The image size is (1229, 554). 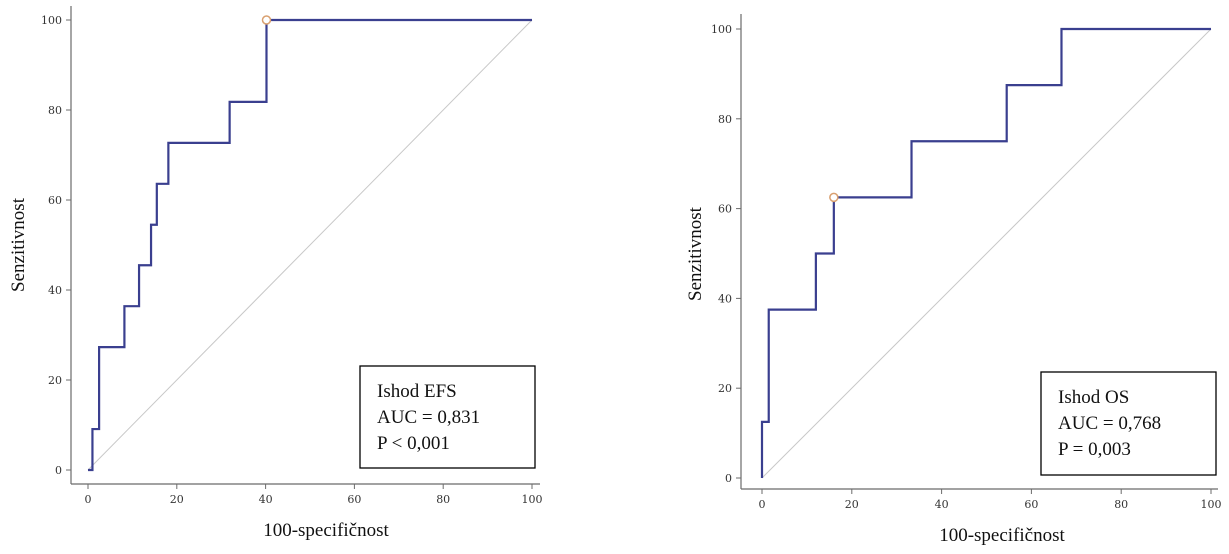 What do you see at coordinates (1109, 423) in the screenshot?
I see `stats-box-line: AUC = 0,768` at bounding box center [1109, 423].